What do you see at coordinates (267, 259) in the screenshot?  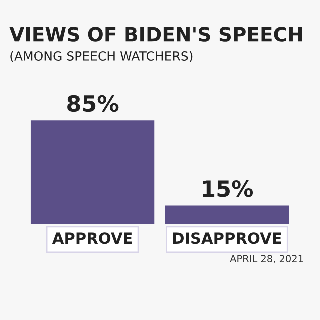 I see `text: APRIL 28, 2021` at bounding box center [267, 259].